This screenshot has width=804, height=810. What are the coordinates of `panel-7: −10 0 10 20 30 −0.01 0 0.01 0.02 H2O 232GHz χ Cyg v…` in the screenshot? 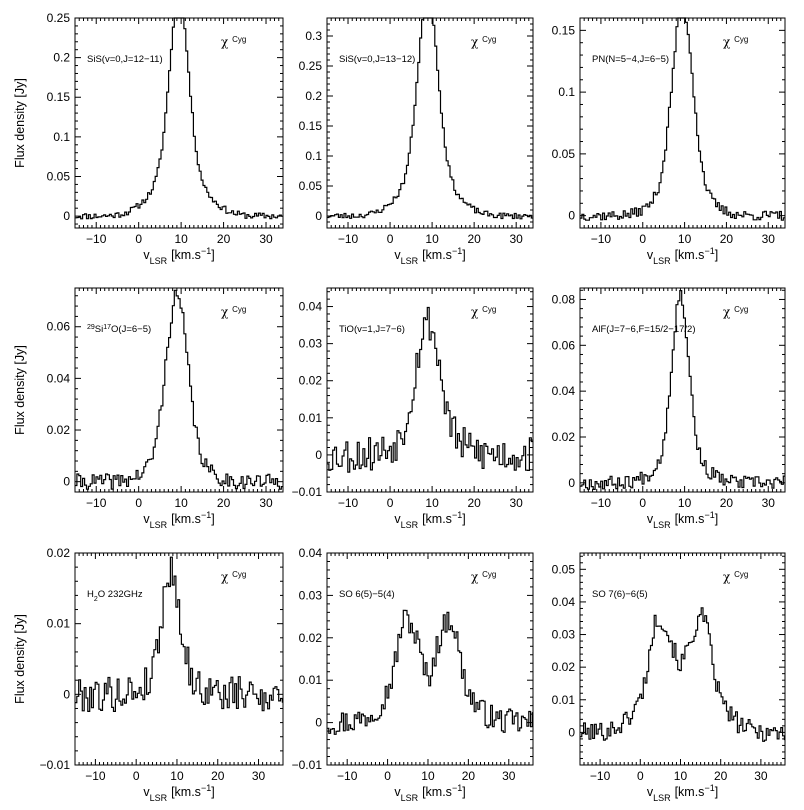 It's located at (148, 674).